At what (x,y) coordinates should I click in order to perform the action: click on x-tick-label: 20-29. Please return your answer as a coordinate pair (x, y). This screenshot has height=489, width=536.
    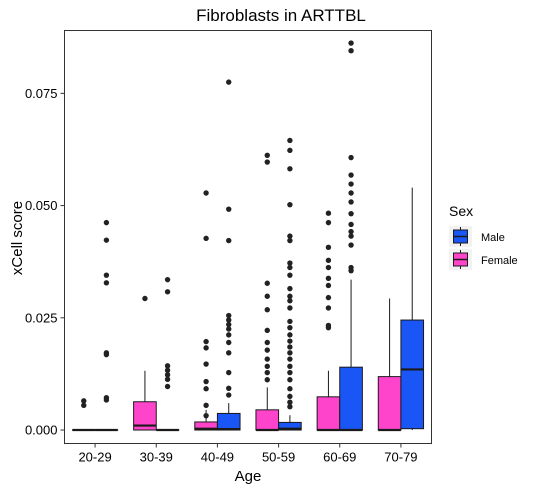
    Looking at the image, I should click on (94, 457).